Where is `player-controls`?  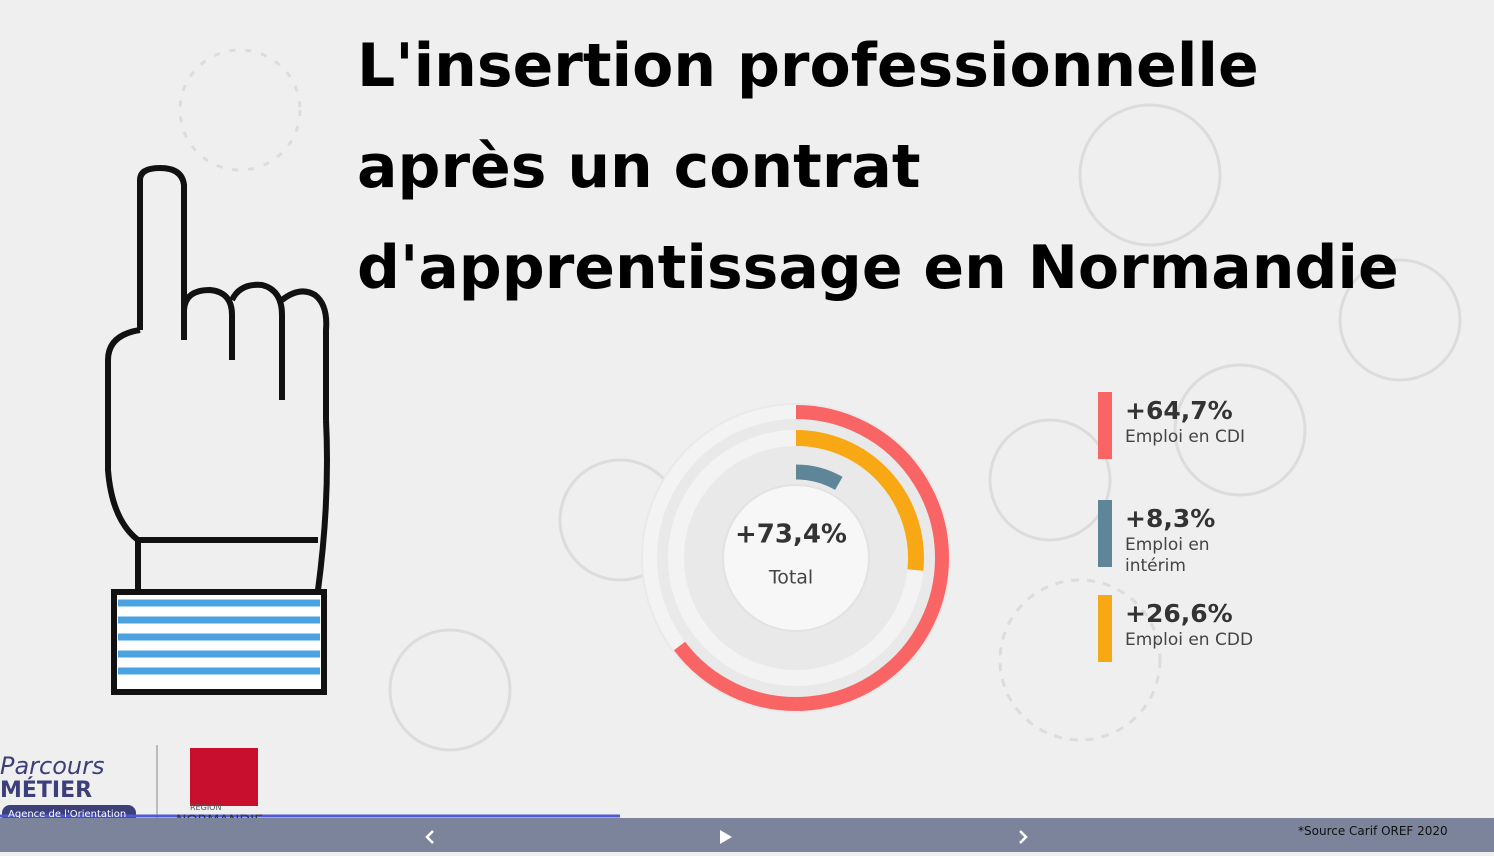
player-controls is located at coordinates (726, 837).